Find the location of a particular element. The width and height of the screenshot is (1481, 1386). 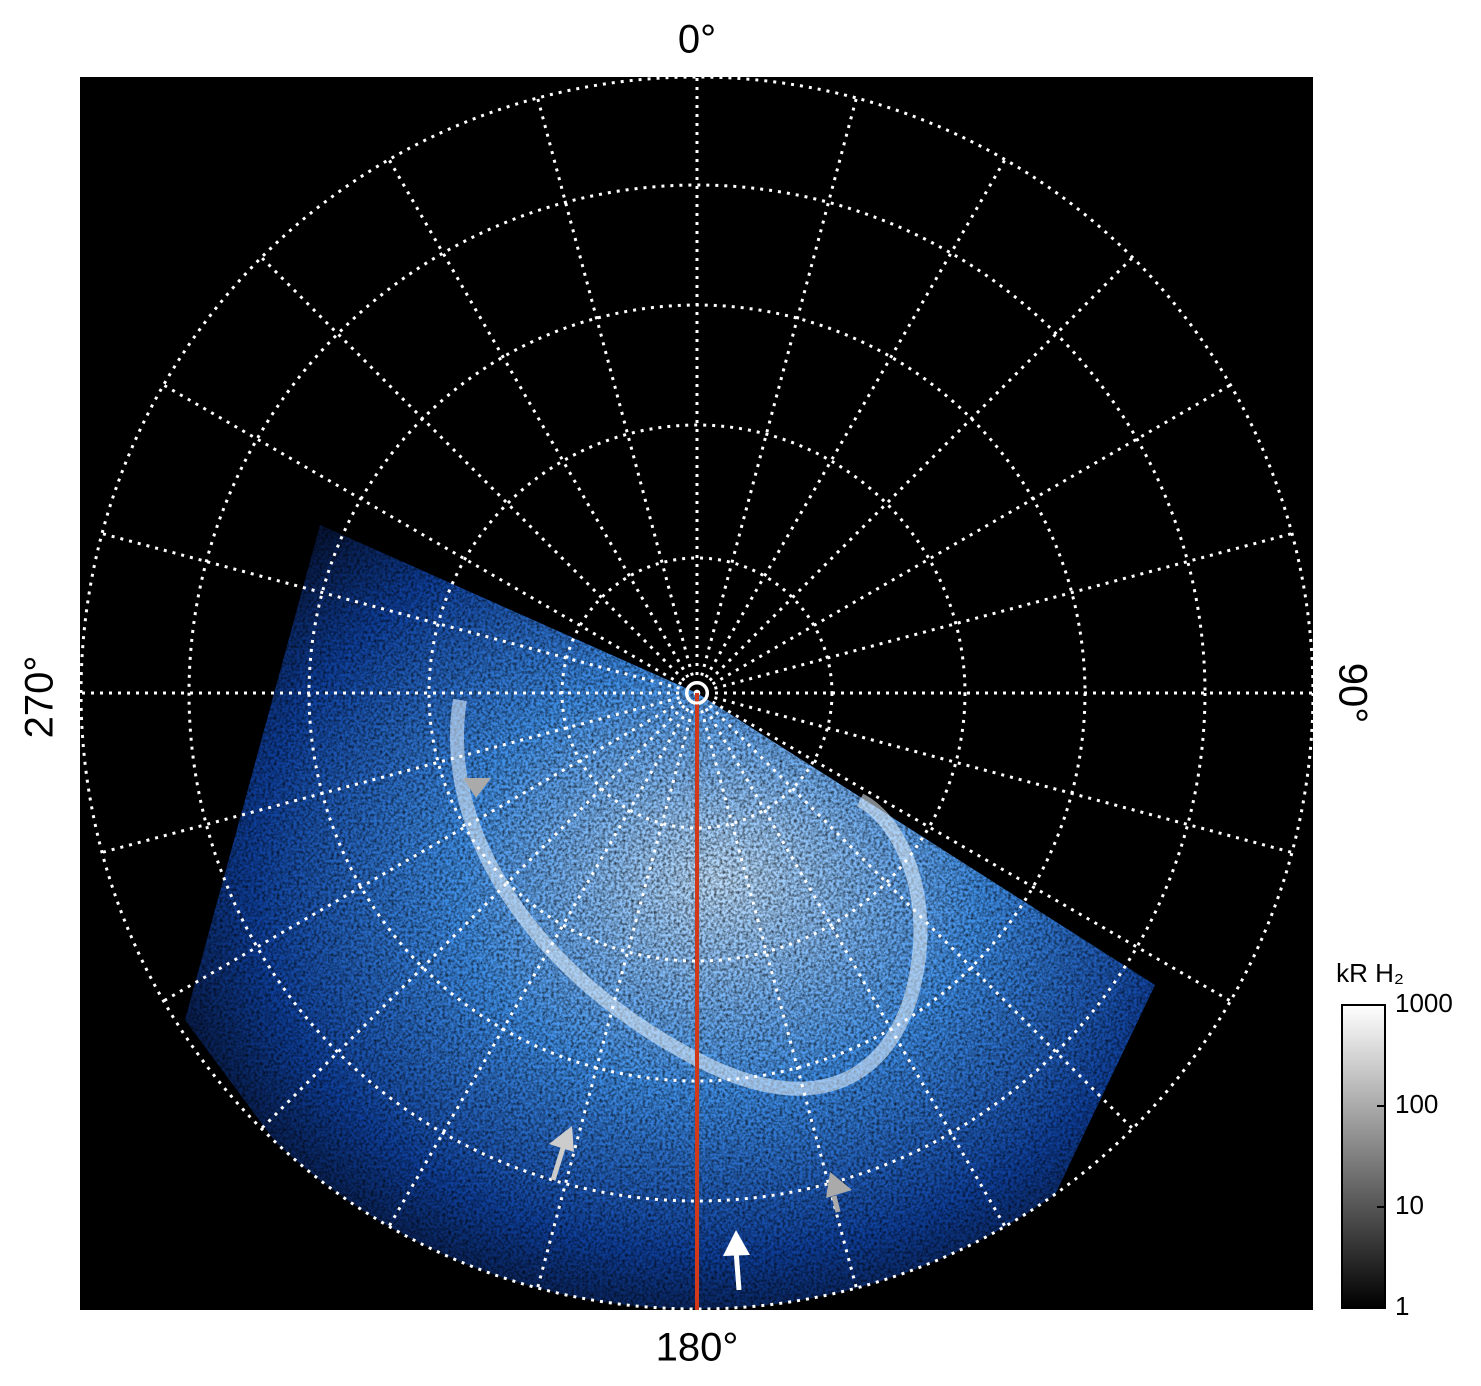

label-top: 0° is located at coordinates (697, 40).